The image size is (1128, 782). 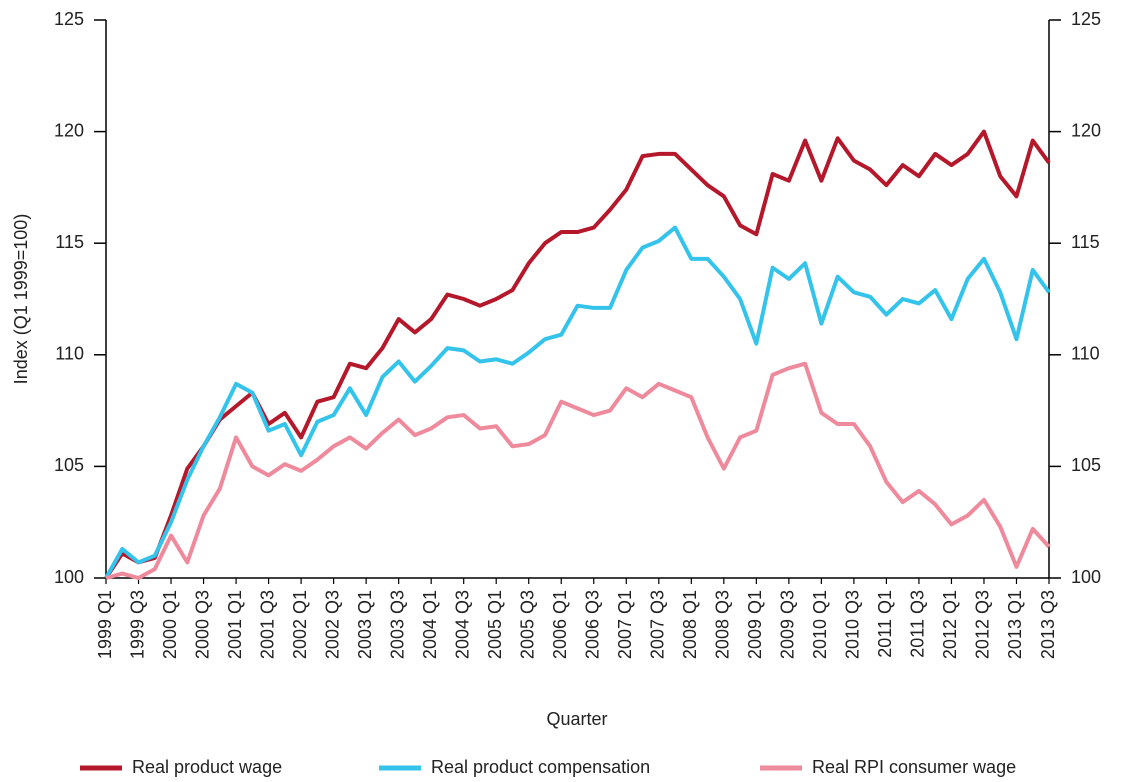 What do you see at coordinates (560, 624) in the screenshot?
I see `x-tick-label: 2006 Q1` at bounding box center [560, 624].